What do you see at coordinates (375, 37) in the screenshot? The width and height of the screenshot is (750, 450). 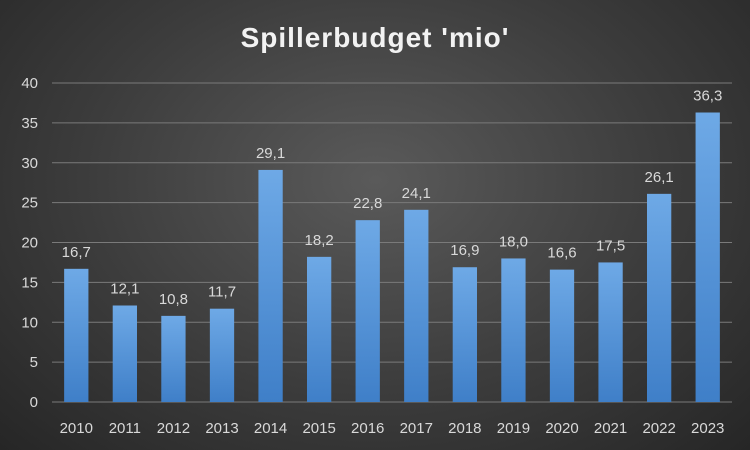 I see `chart-title: Spillerbudget 'mio'` at bounding box center [375, 37].